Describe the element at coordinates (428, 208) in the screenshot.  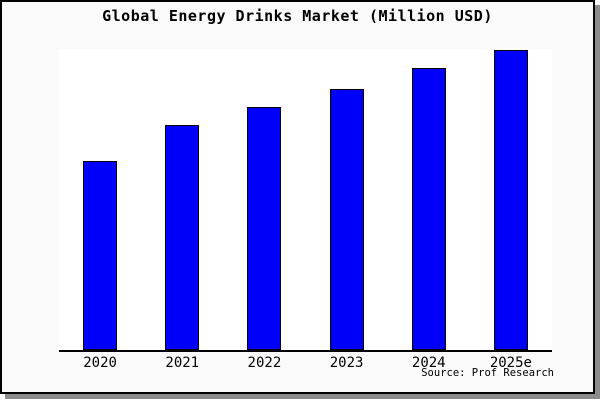
I see `bar-2024` at that location.